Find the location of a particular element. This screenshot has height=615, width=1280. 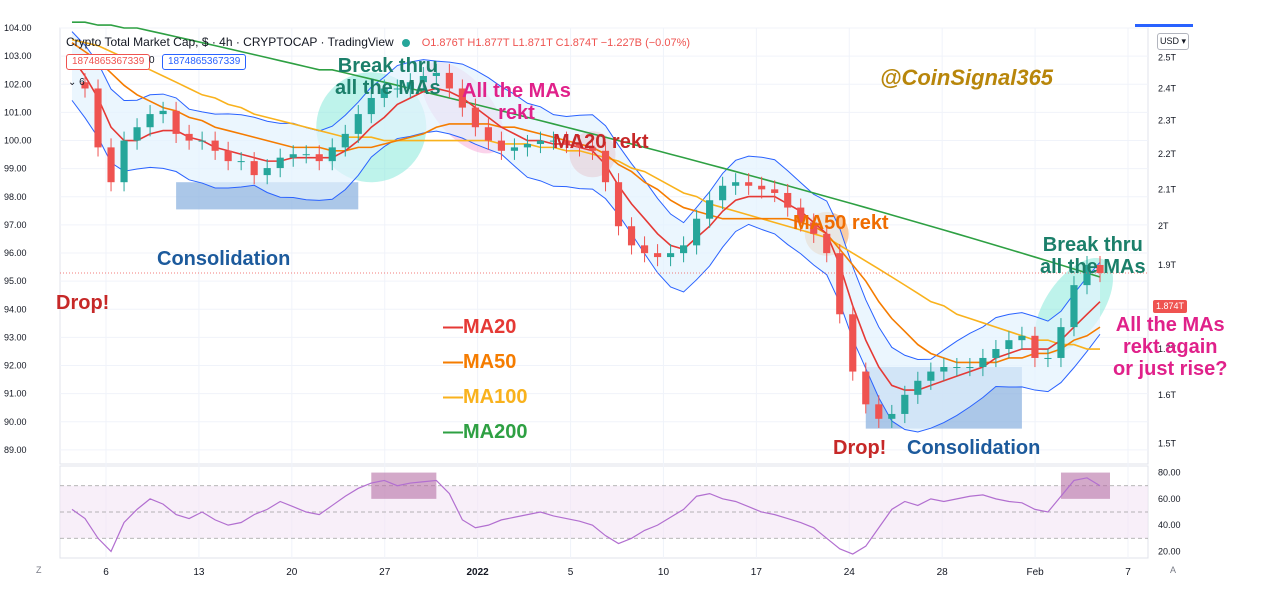

legend-ma50: —MA50 is located at coordinates (480, 362).